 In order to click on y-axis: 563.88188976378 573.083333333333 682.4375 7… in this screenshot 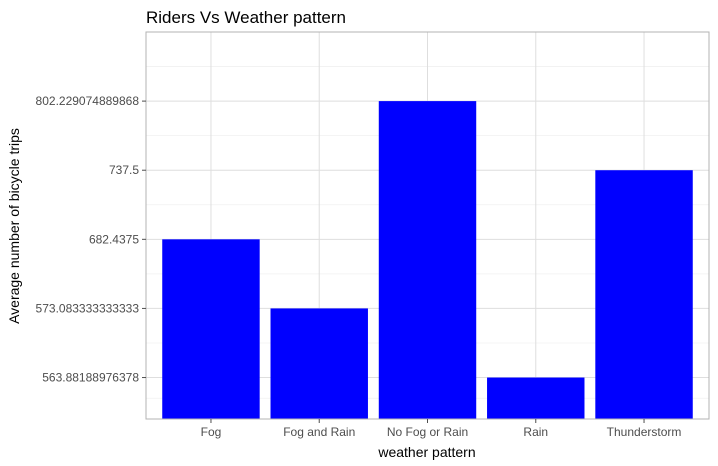, I will do `click(91, 239)`.